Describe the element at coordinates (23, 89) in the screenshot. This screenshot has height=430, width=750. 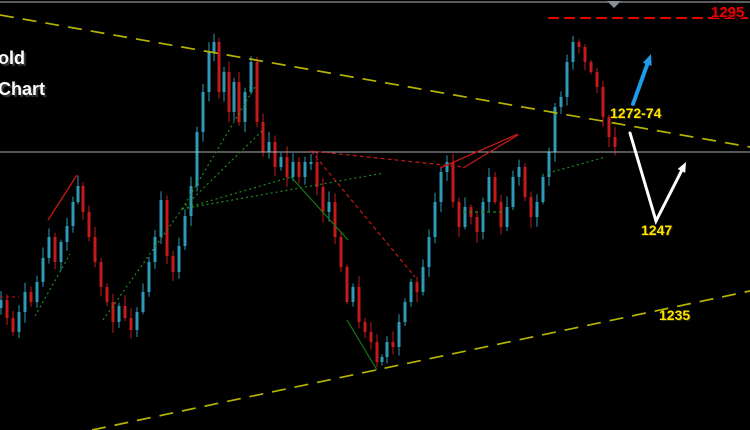
I see `chart-title-line2: Chart` at that location.